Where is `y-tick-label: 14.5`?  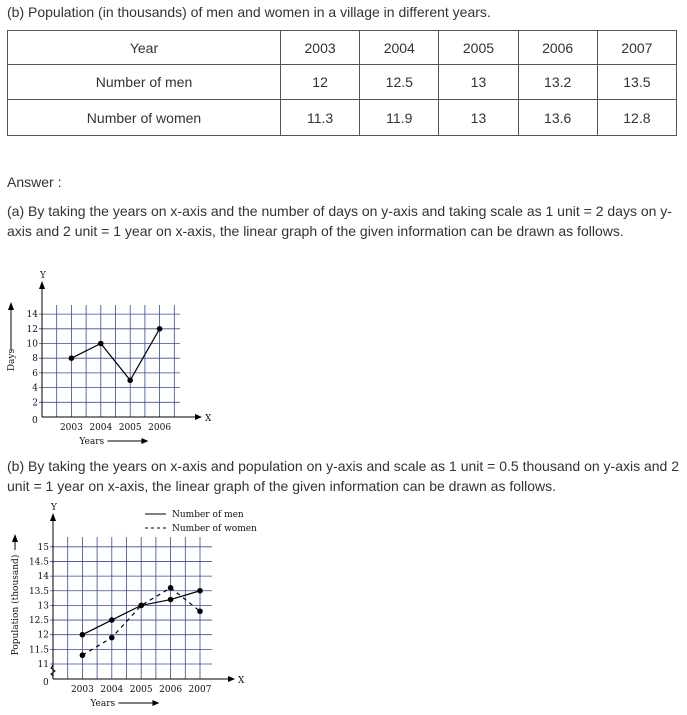 y-tick-label: 14.5 is located at coordinates (39, 562).